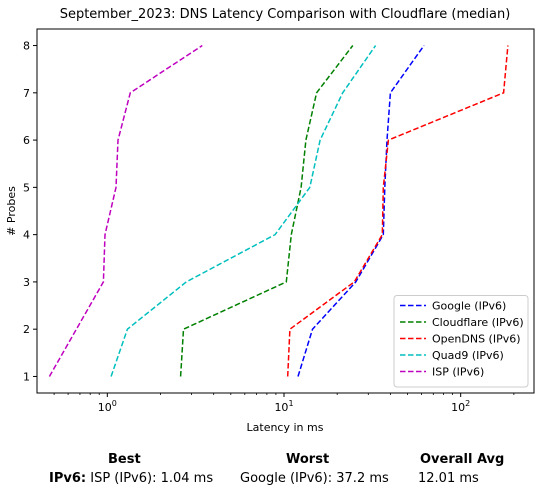  Describe the element at coordinates (26, 235) in the screenshot. I see `y-tick-label: 4` at that location.